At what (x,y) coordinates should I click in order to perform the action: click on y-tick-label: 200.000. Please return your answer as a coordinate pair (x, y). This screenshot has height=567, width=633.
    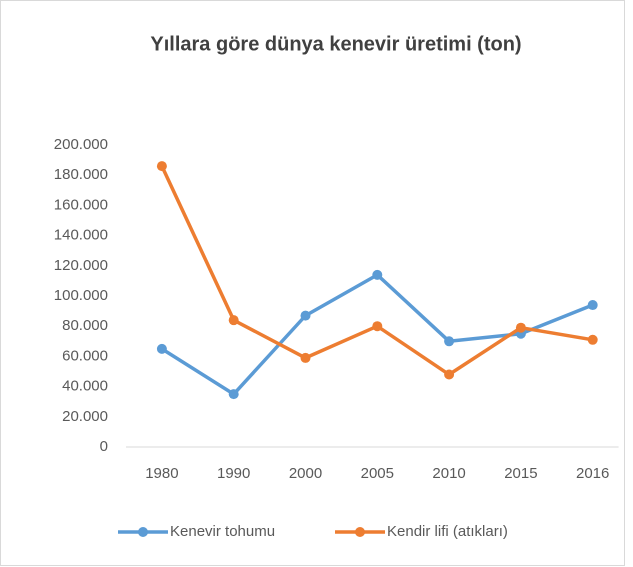
    Looking at the image, I should click on (81, 144).